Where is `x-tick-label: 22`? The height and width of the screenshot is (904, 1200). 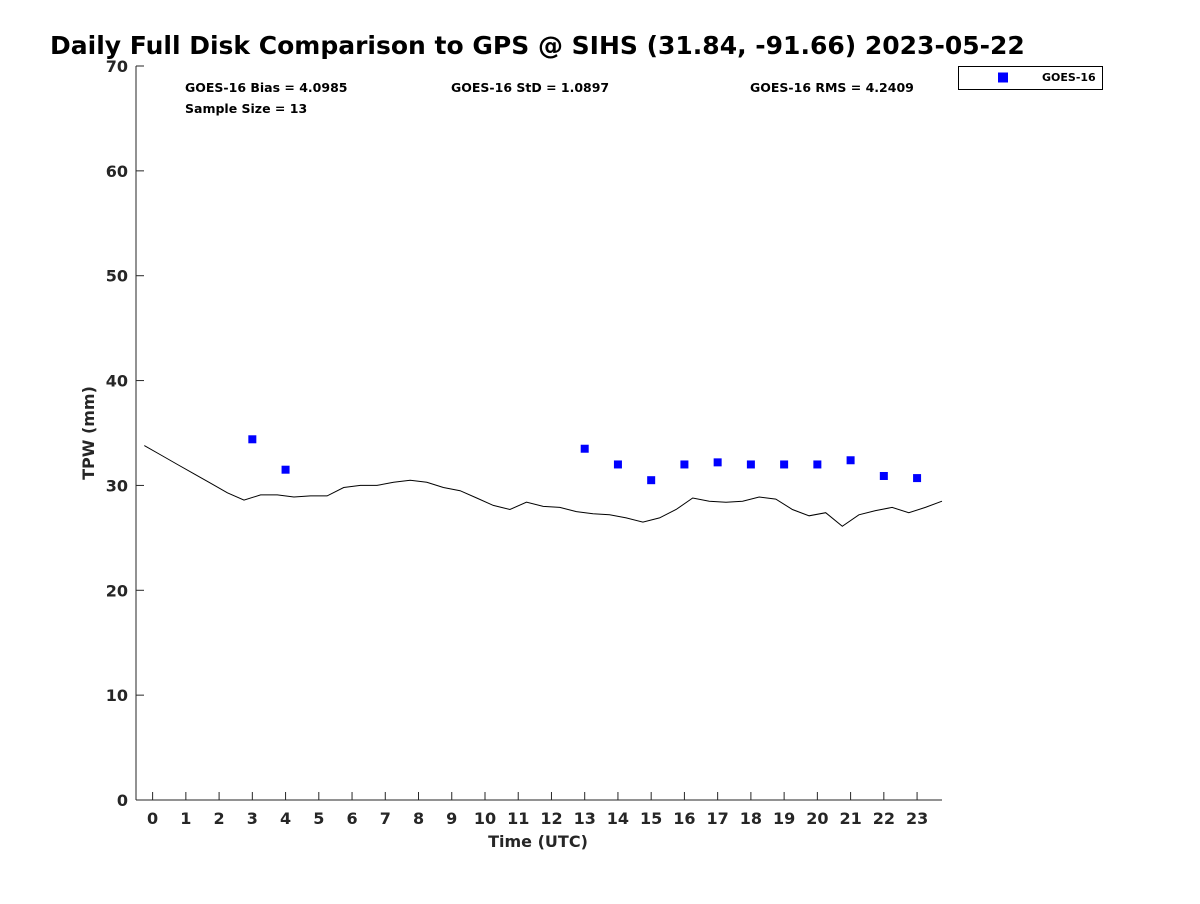
x-tick-label: 22 is located at coordinates (884, 818).